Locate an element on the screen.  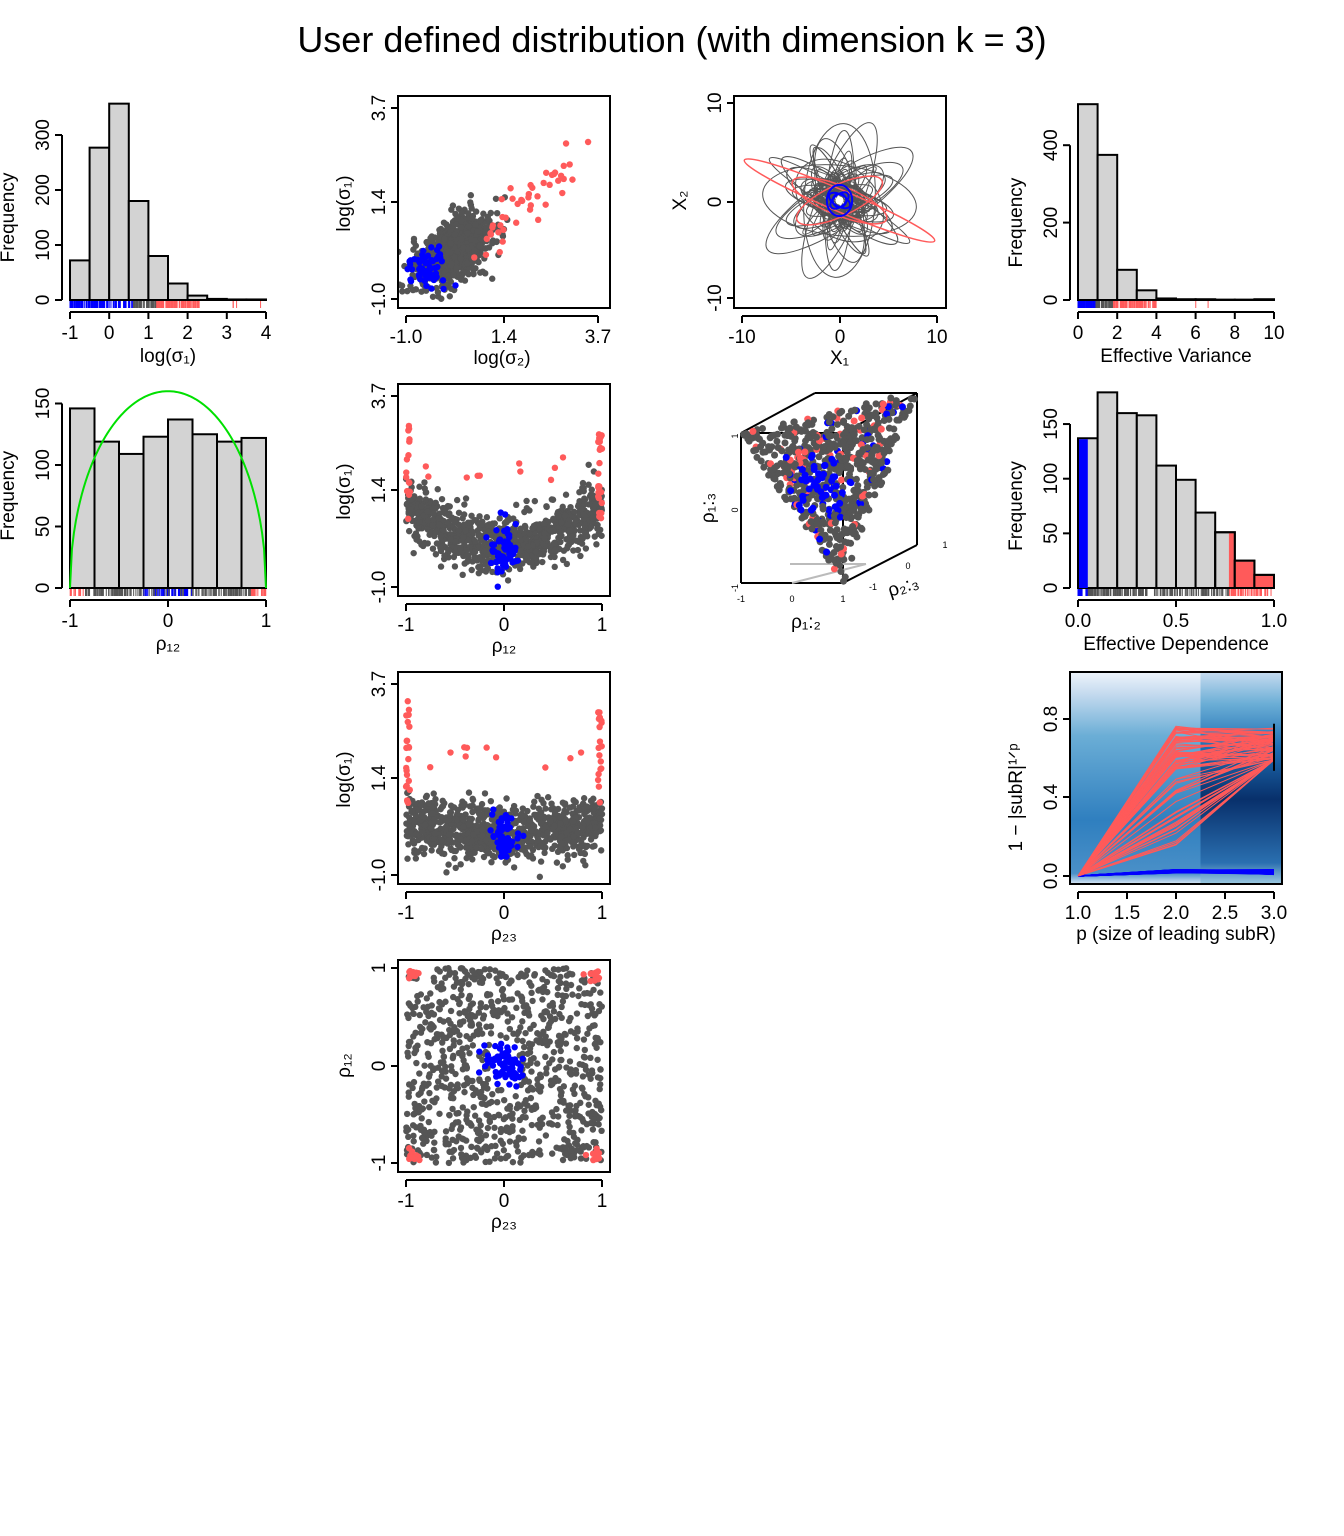
y-tick-label: 1 is located at coordinates (735, 435).